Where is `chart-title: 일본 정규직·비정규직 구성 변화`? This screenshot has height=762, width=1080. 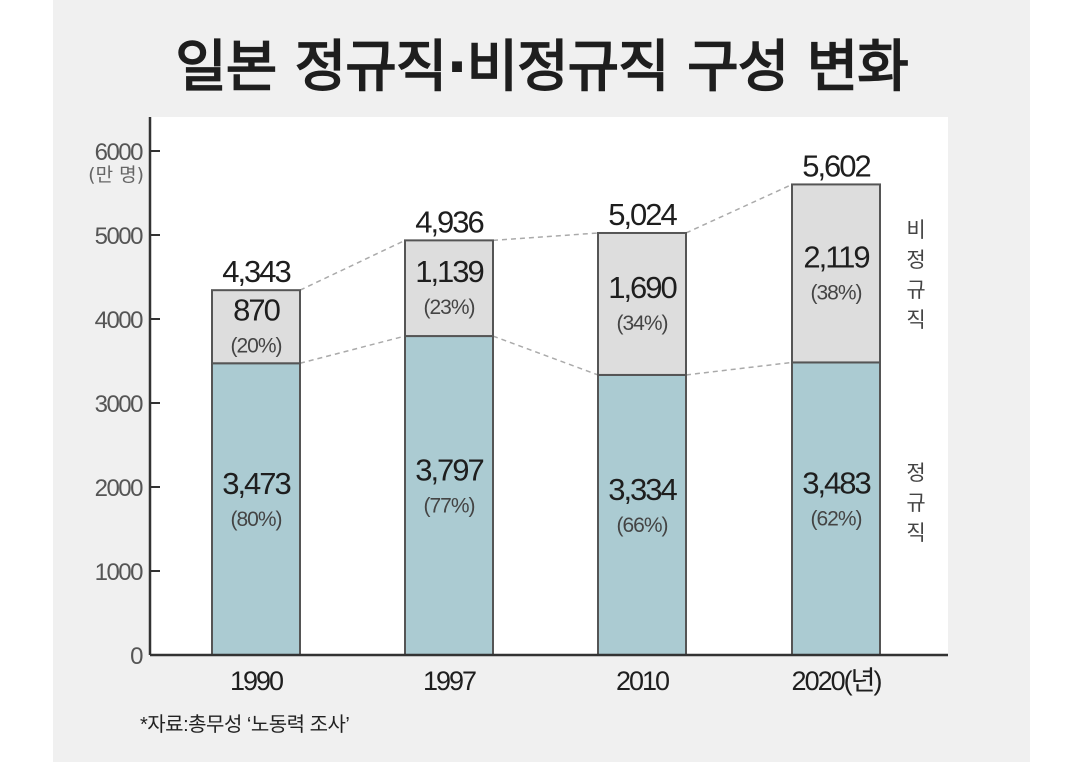
chart-title: 일본 정규직·비정규직 구성 변화 is located at coordinates (542, 67).